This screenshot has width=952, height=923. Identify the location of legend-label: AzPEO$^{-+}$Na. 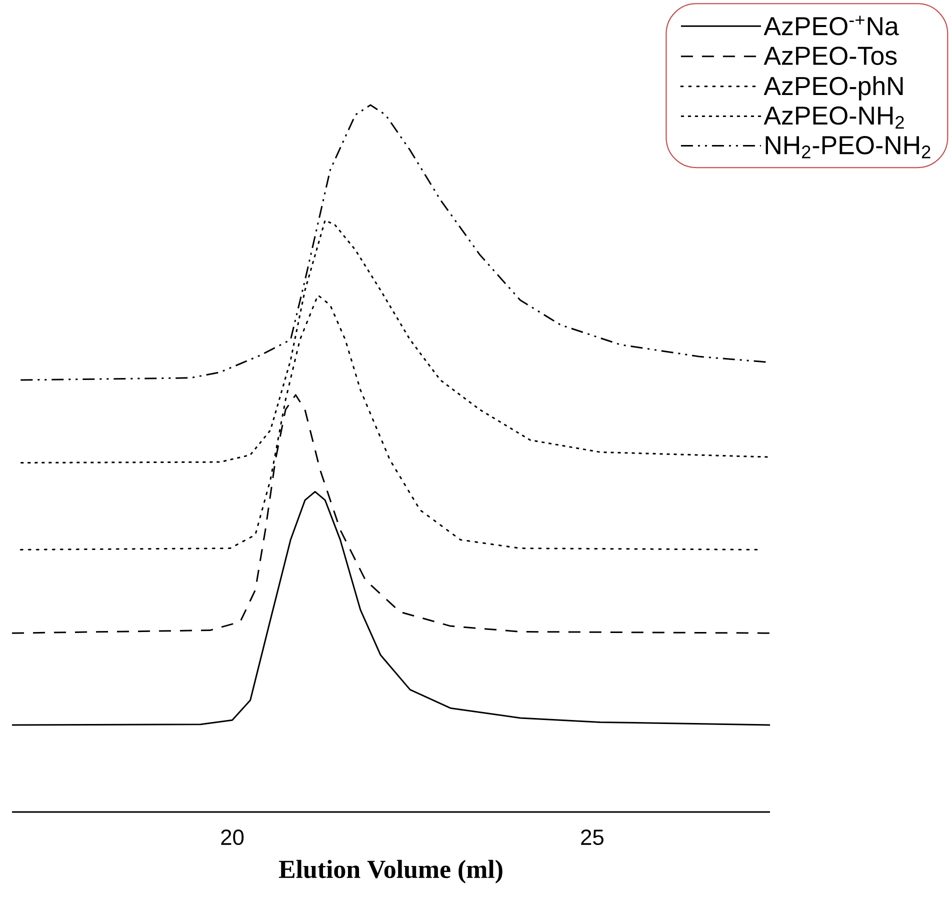
(831, 26).